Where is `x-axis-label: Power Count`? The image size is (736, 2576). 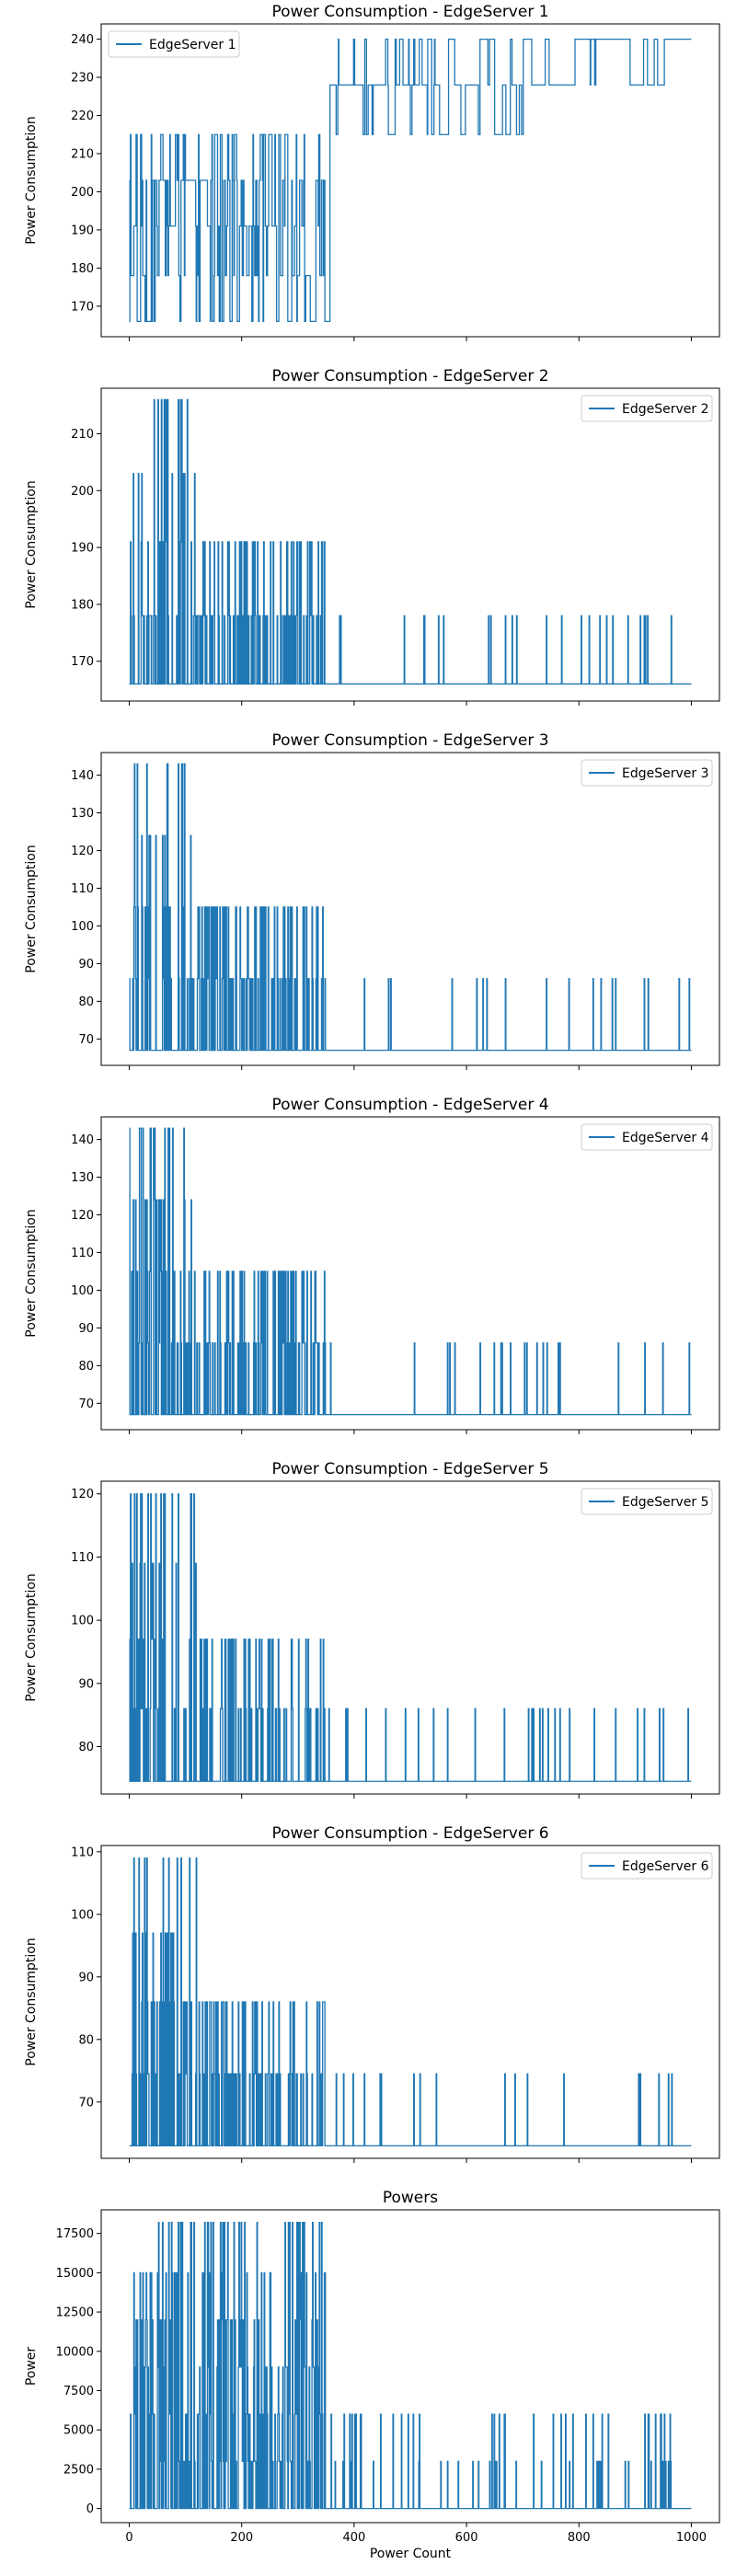 x-axis-label: Power Count is located at coordinates (411, 2554).